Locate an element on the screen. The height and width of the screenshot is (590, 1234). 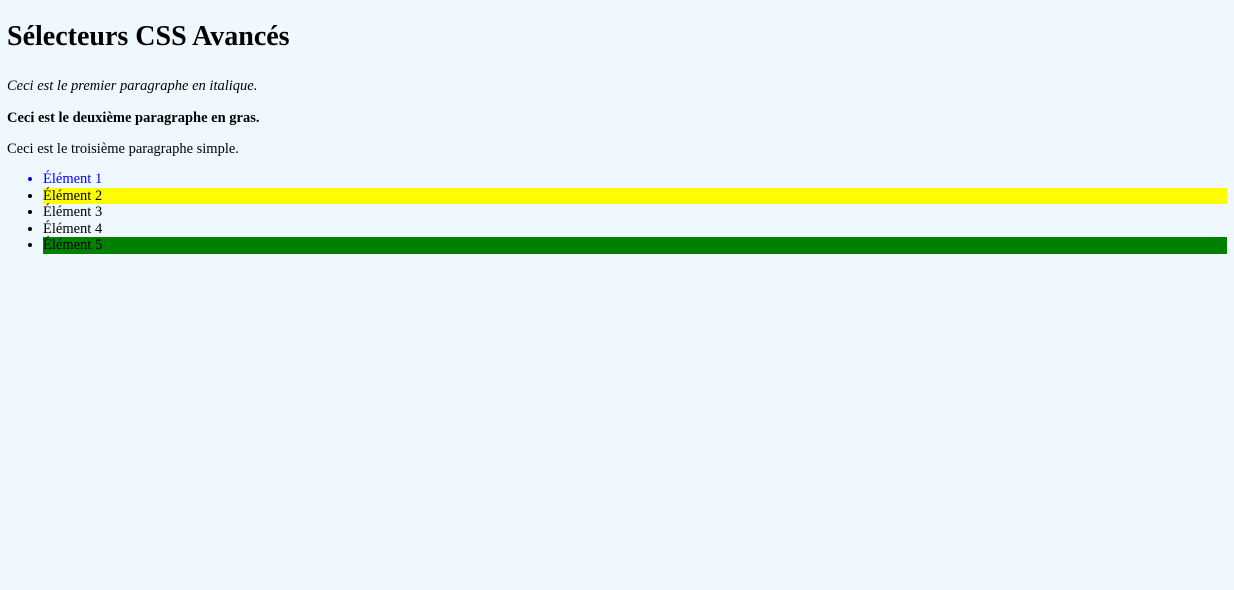
list-item: Élément 2 is located at coordinates (635, 195).